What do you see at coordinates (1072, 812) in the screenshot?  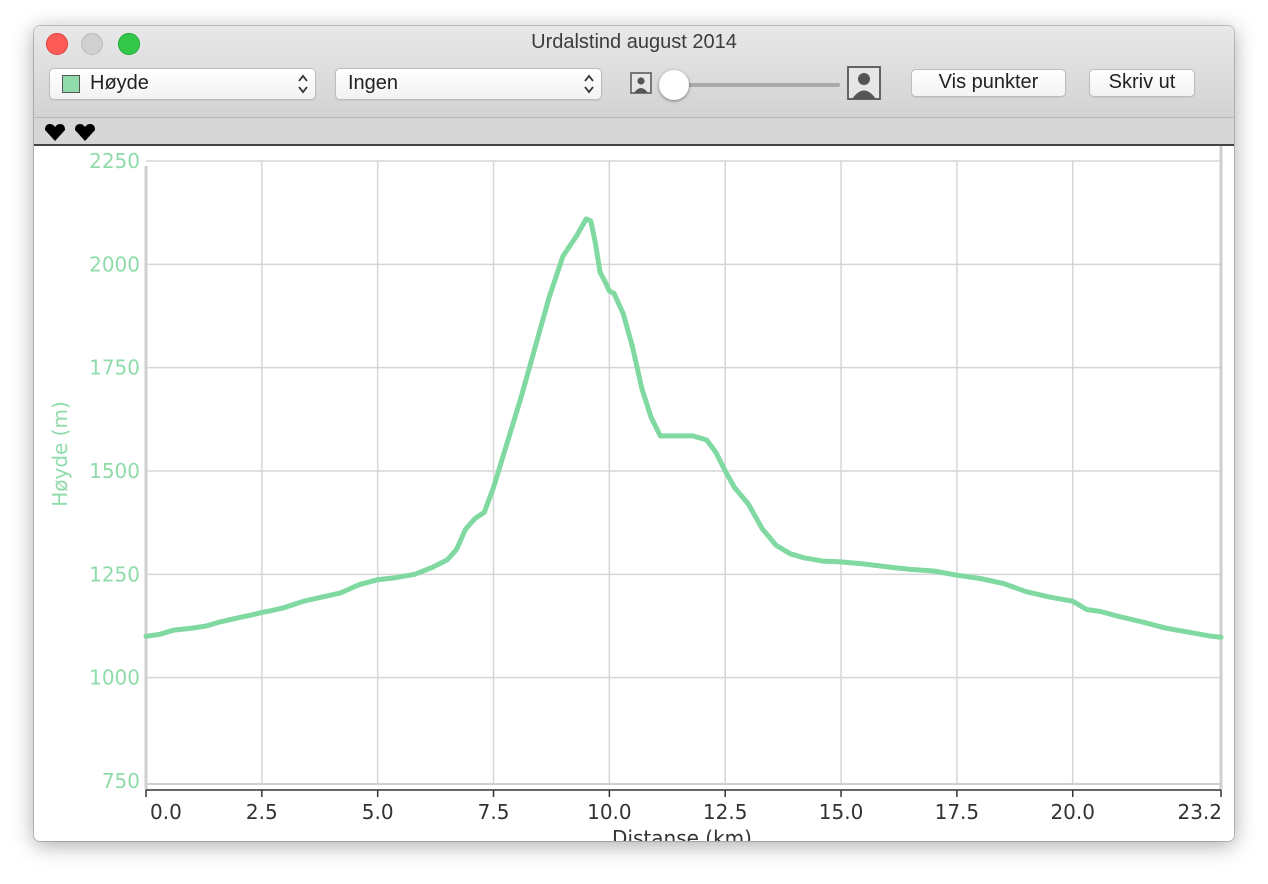 I see `x-tick-label: 20.0` at bounding box center [1072, 812].